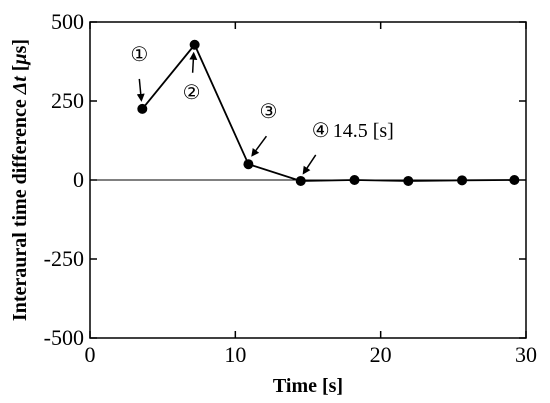  What do you see at coordinates (20, 85) in the screenshot?
I see `y-axis-label-symbol: Δt` at bounding box center [20, 85].